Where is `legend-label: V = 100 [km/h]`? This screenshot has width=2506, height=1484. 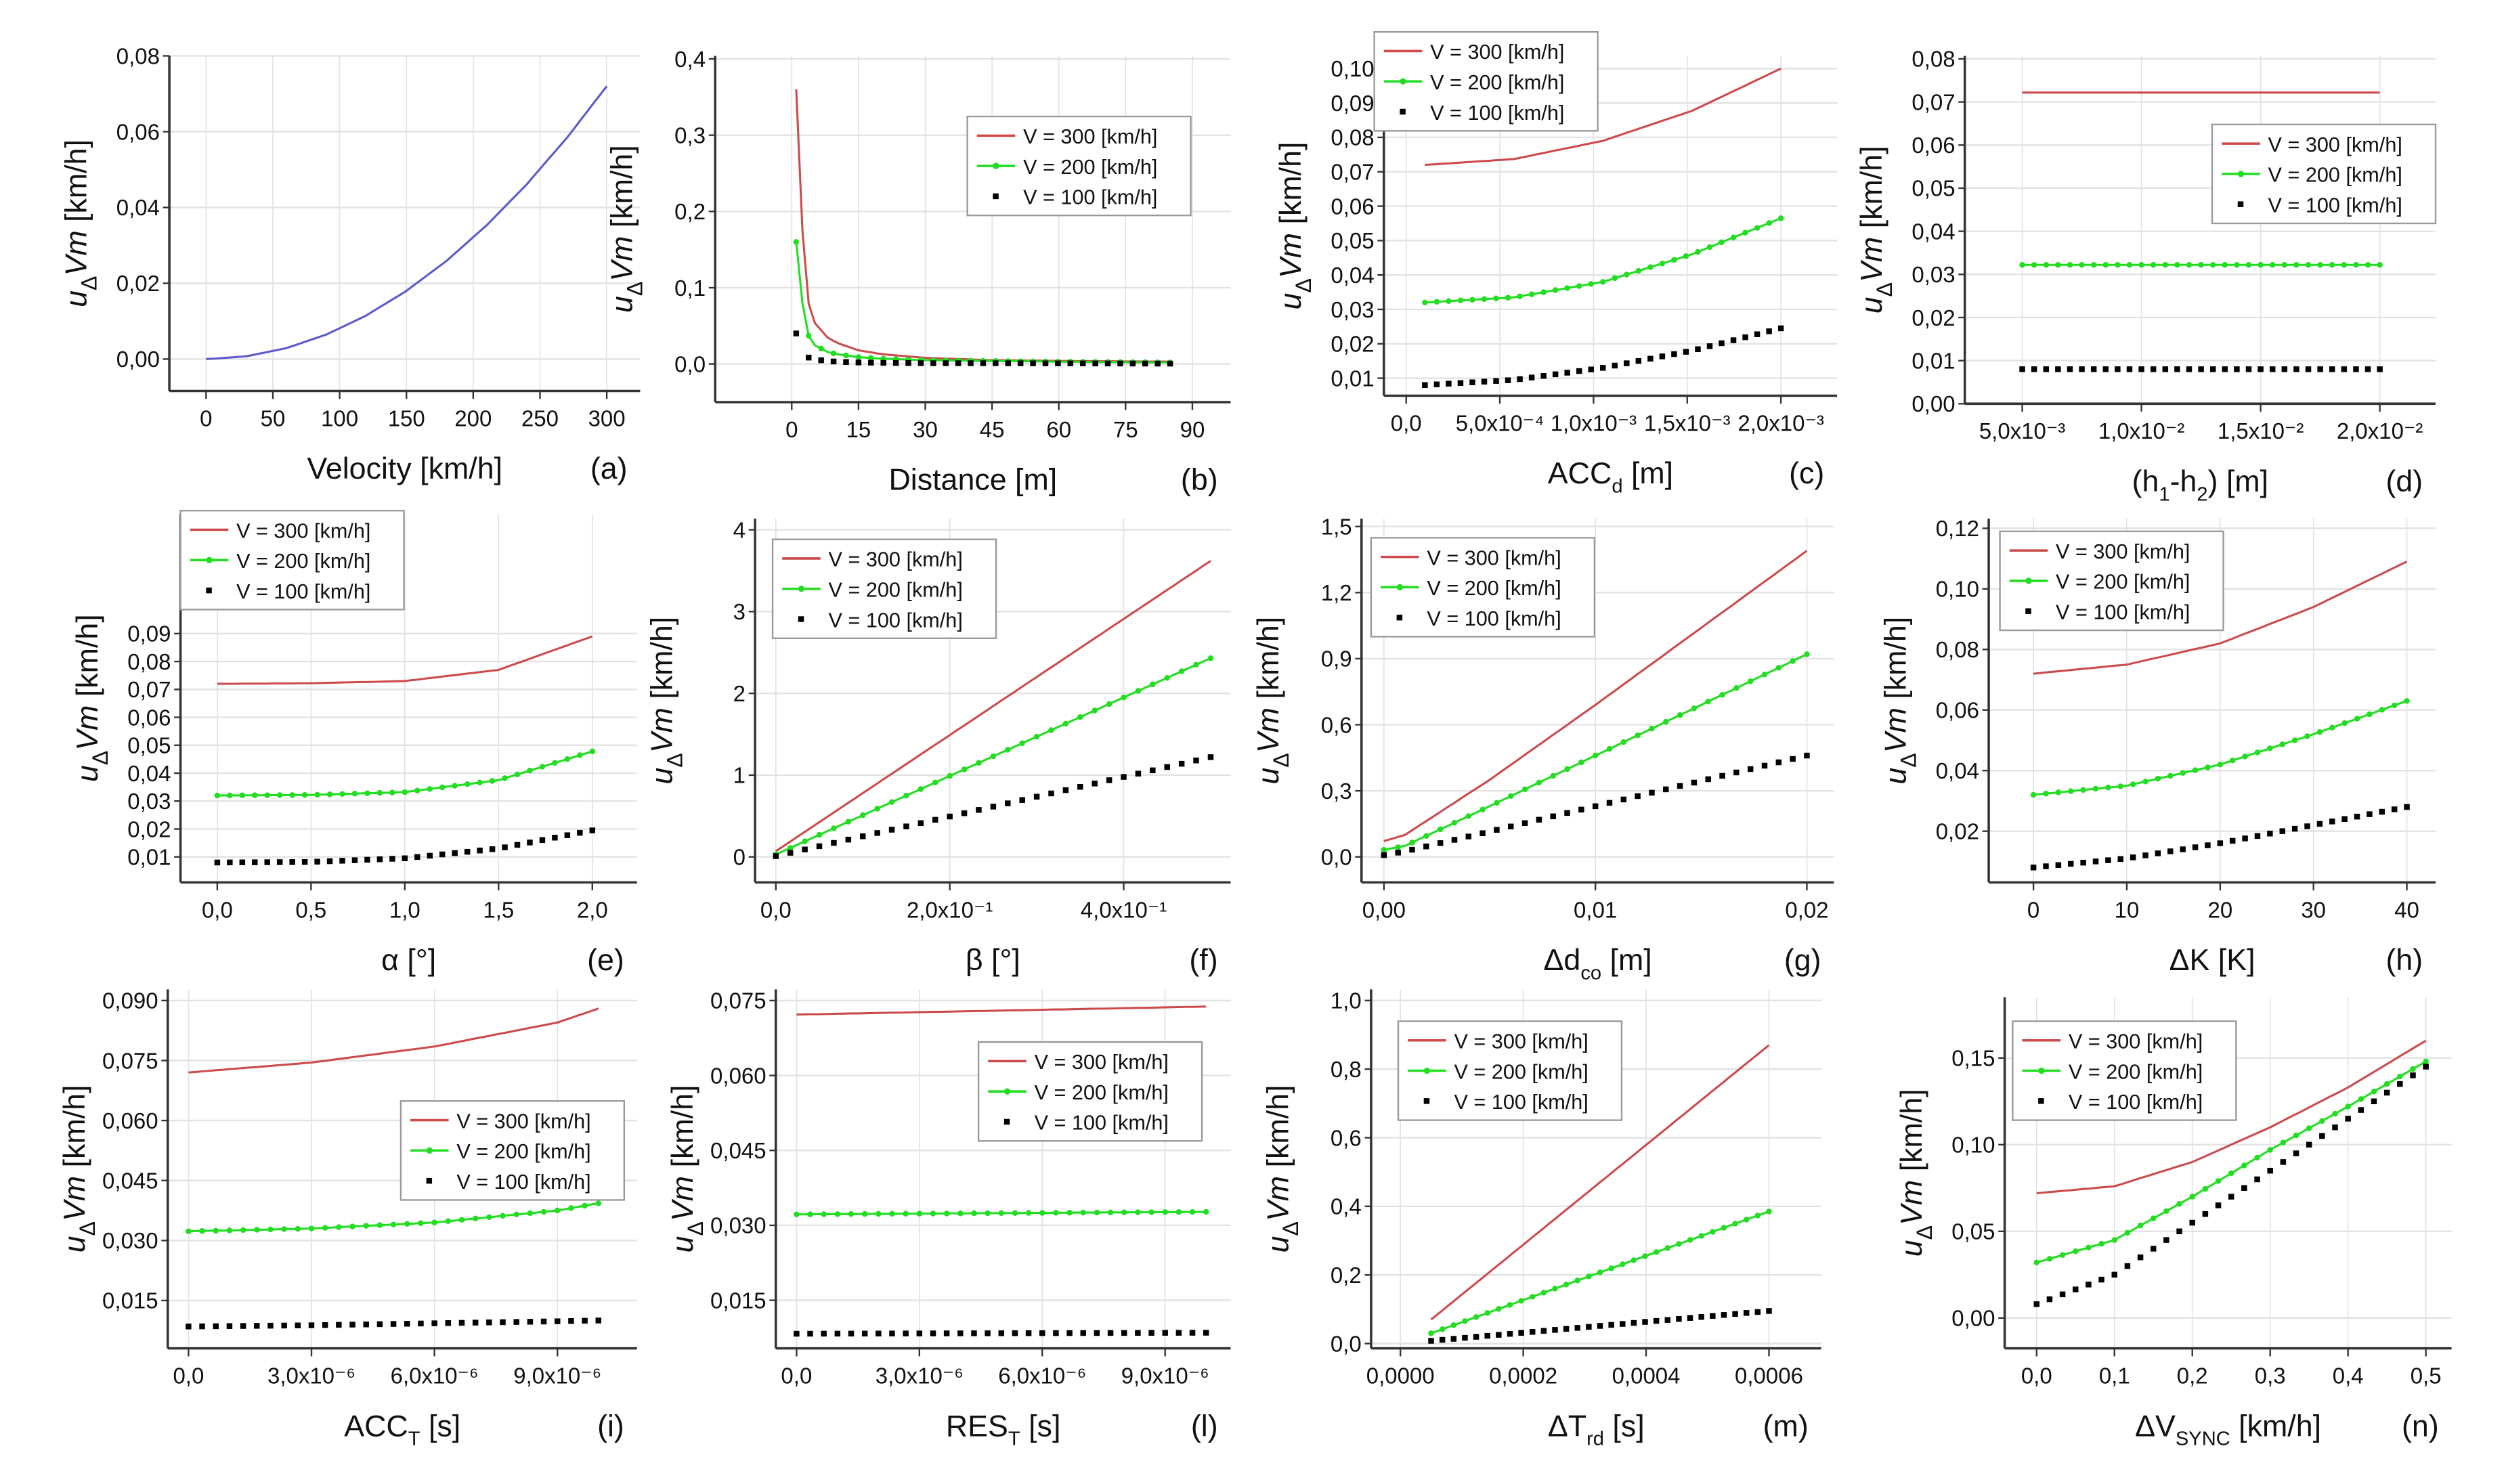 legend-label: V = 100 [km/h] is located at coordinates (2123, 612).